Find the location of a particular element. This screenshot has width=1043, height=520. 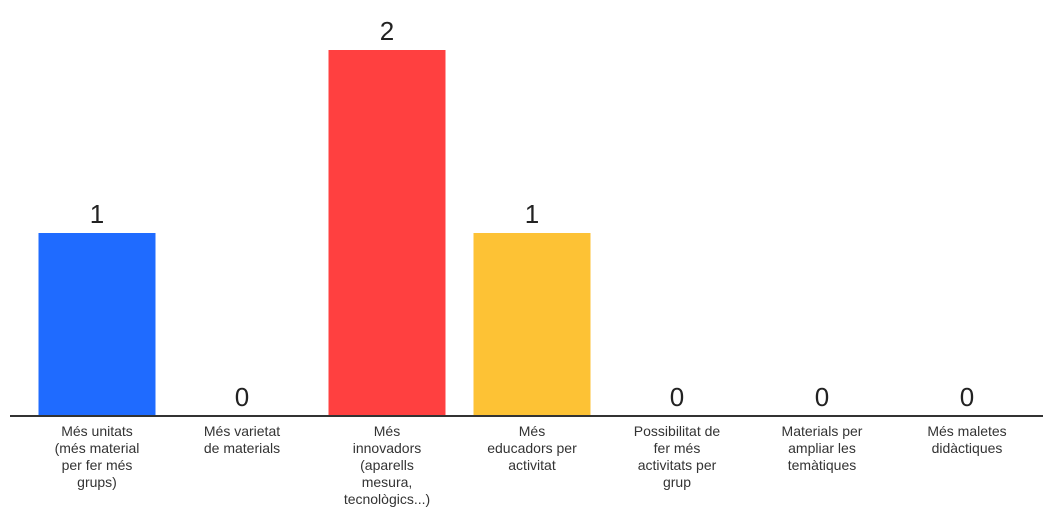

category-label-line: Més varietat is located at coordinates (242, 431).